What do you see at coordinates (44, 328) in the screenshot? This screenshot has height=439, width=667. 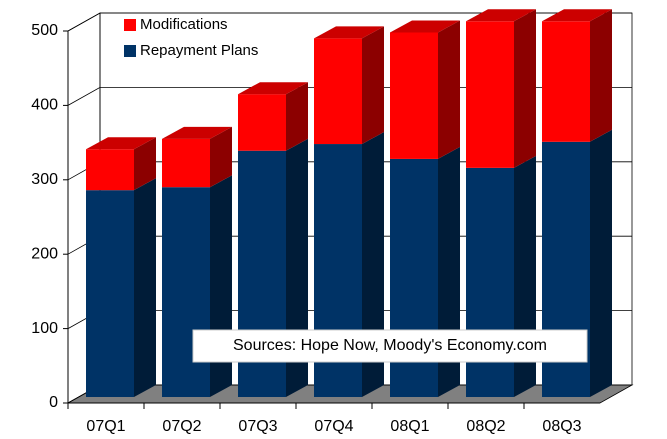 I see `y-tick-label: 100` at bounding box center [44, 328].